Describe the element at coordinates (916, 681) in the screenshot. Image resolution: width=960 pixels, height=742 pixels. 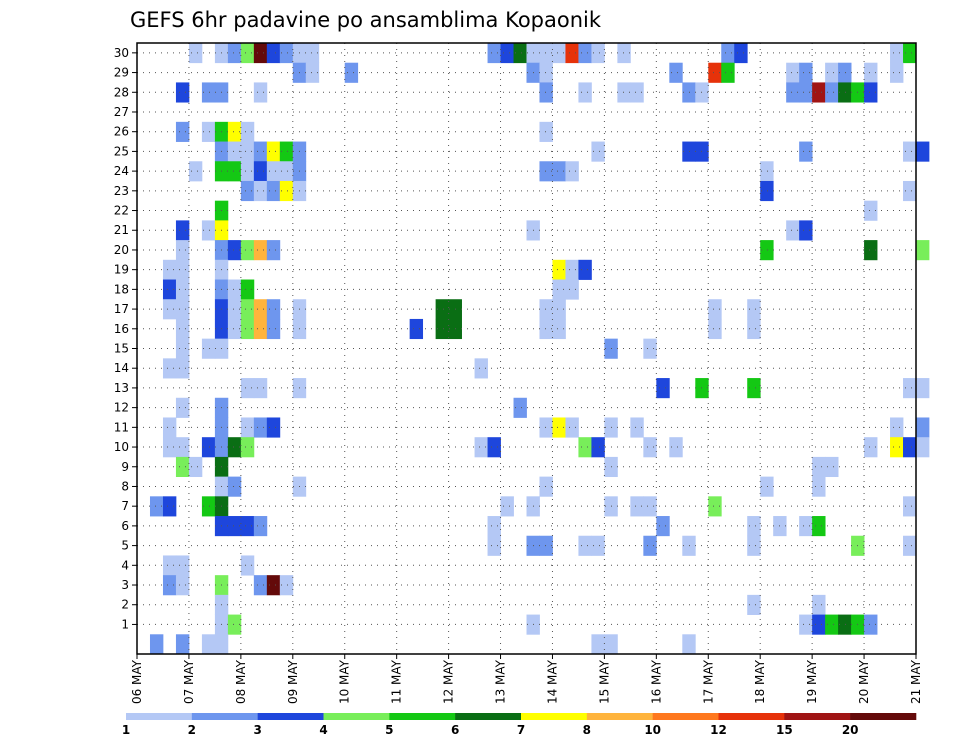
I see `x-tick-label: 21 MAY` at that location.